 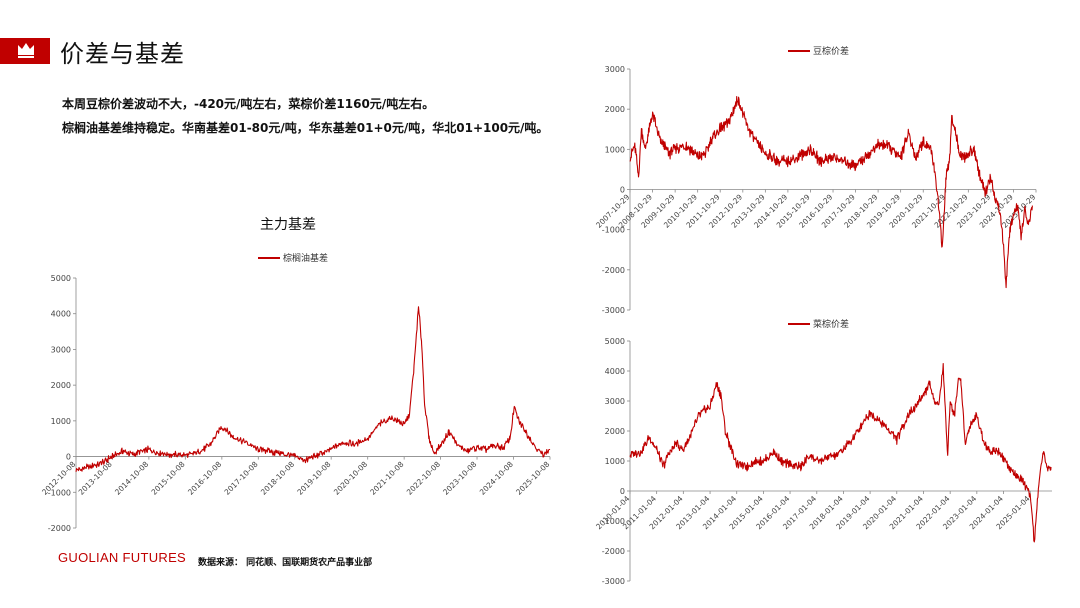 I want to click on x-tick-label: 2021-10-08, so click(x=386, y=477).